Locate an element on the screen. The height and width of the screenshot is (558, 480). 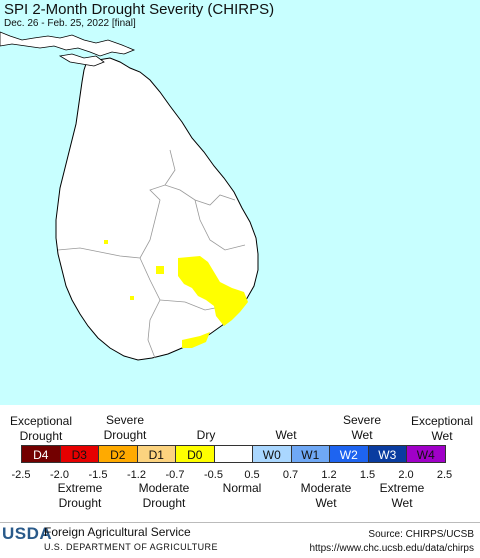
legend-label-extreme-wet: Extreme Wet is located at coordinates (402, 496).